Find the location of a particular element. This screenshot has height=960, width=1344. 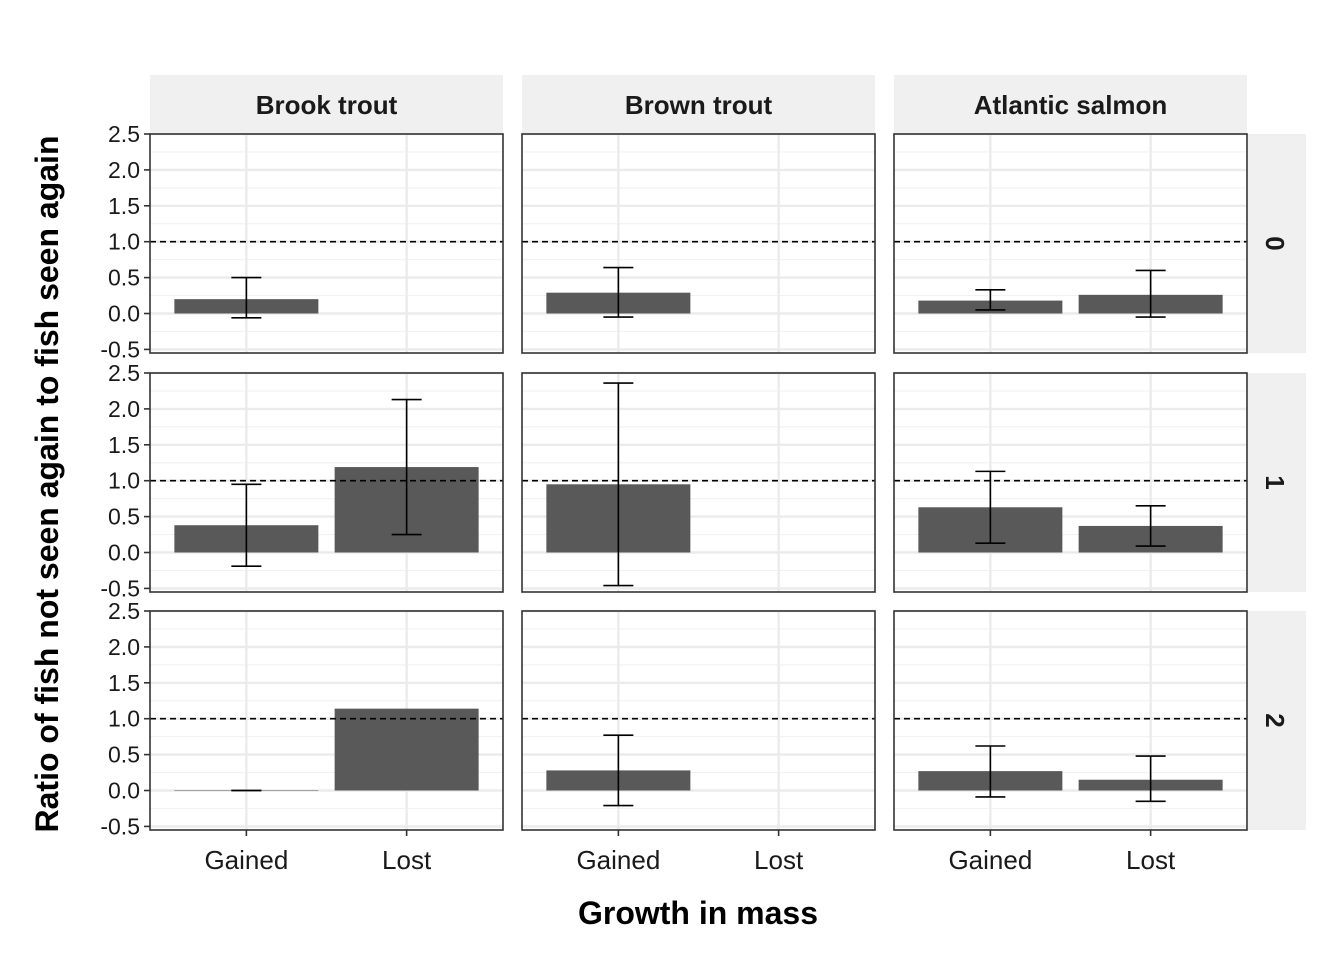

column-strip-label: Atlantic salmon is located at coordinates (1071, 105).